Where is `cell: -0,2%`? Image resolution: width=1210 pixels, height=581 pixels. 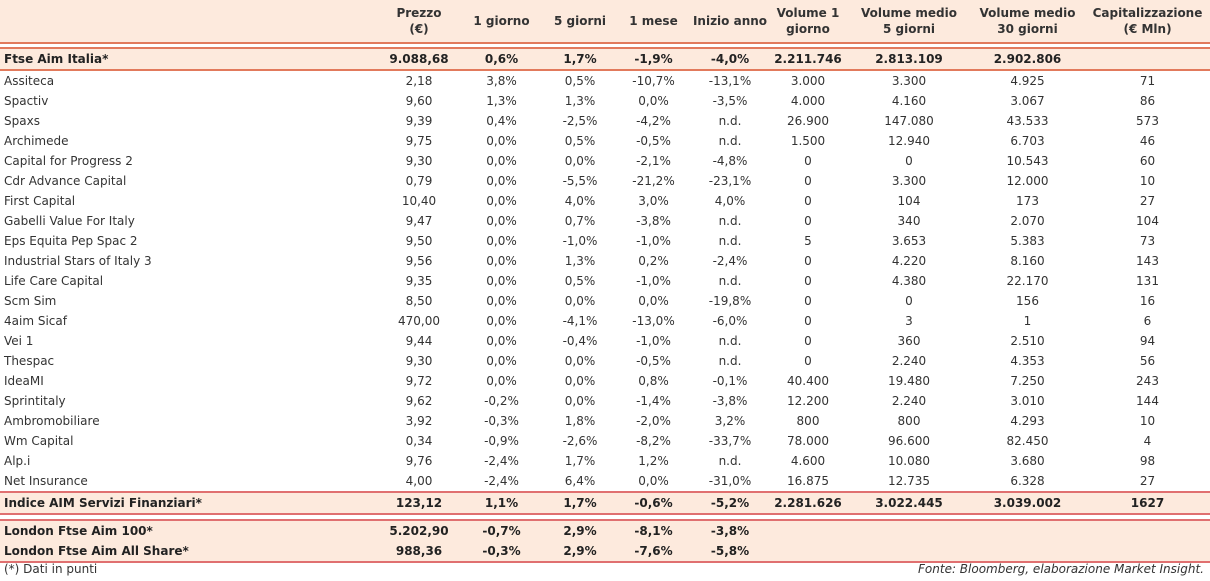 cell: -0,2% is located at coordinates (501, 401).